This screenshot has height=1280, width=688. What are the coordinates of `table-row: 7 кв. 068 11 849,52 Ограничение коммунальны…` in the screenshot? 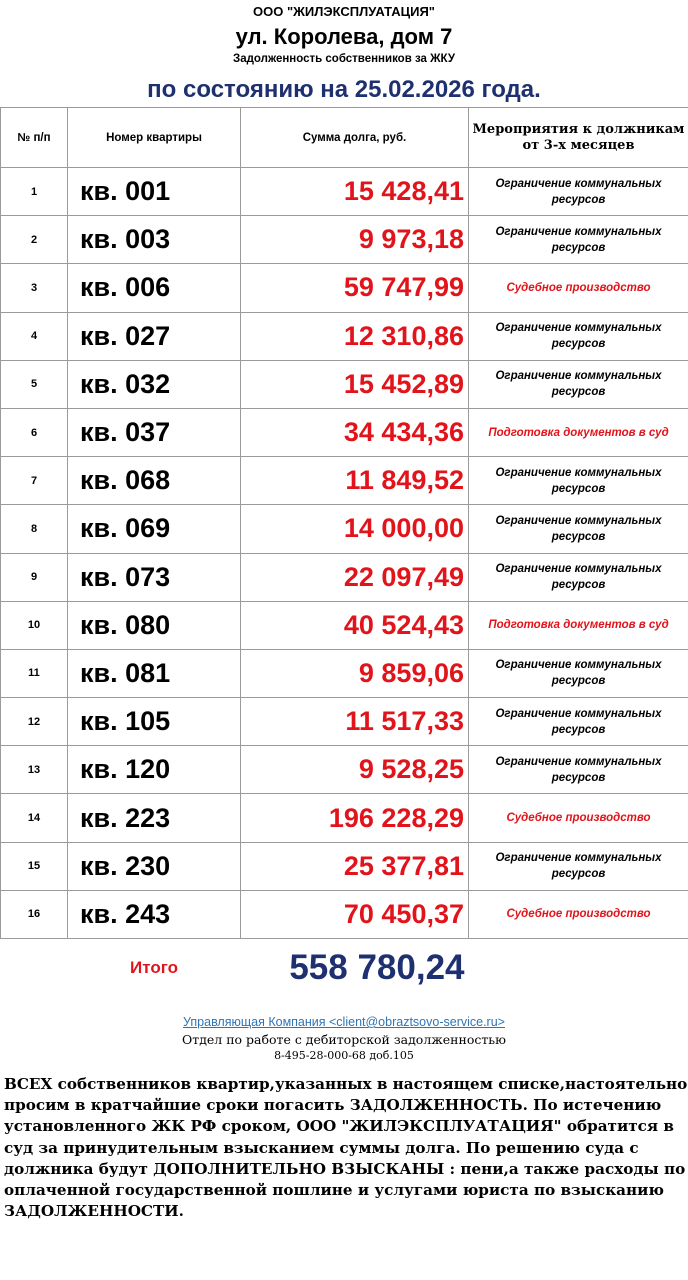 It's located at (344, 481).